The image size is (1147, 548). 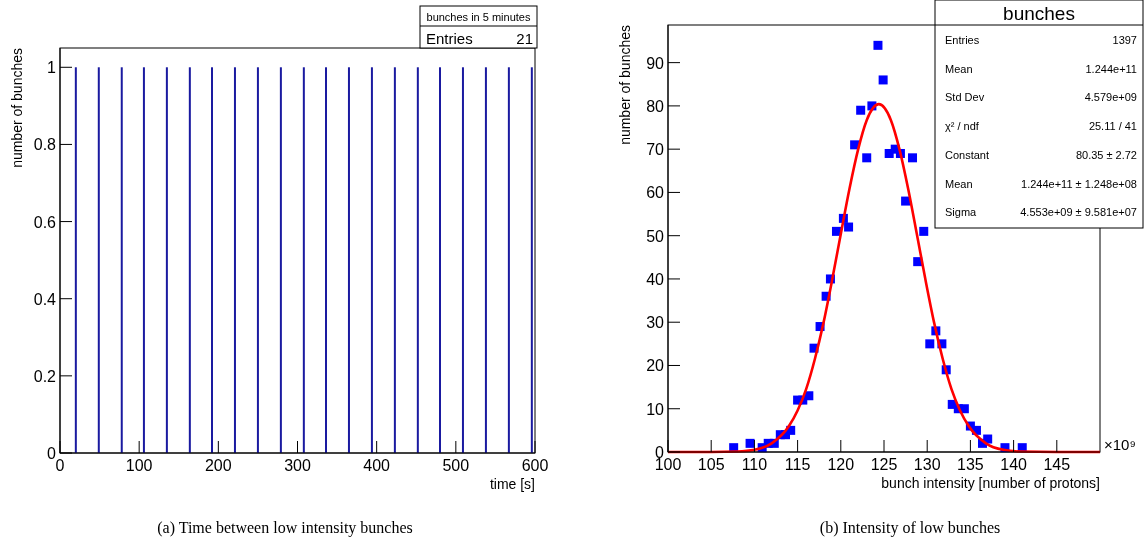 I want to click on y-tick-label: 0.2, so click(x=45, y=376).